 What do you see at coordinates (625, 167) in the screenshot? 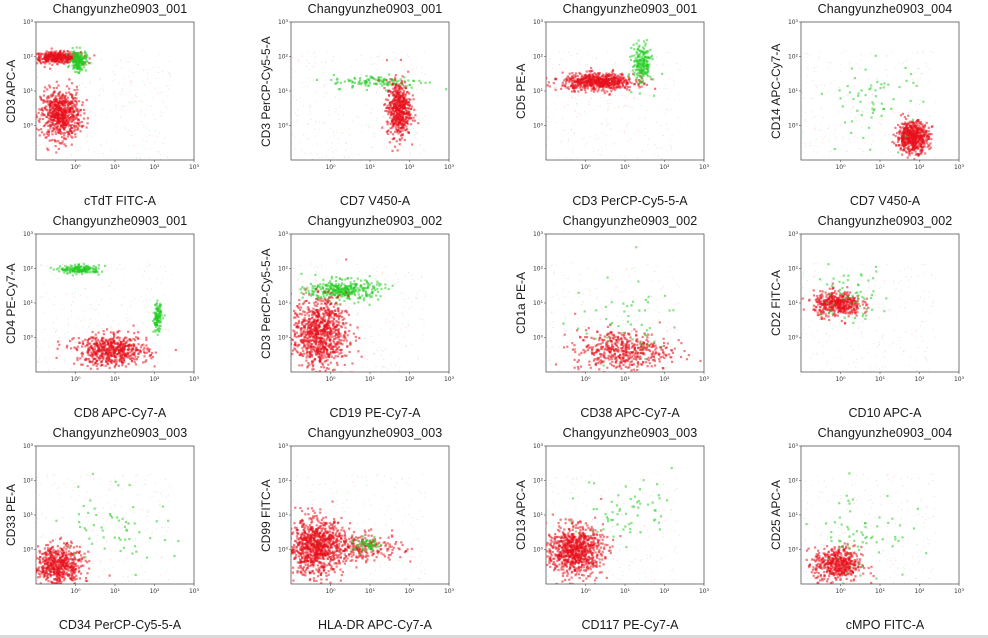
I see `x-tick-label: 10¹` at bounding box center [625, 167].